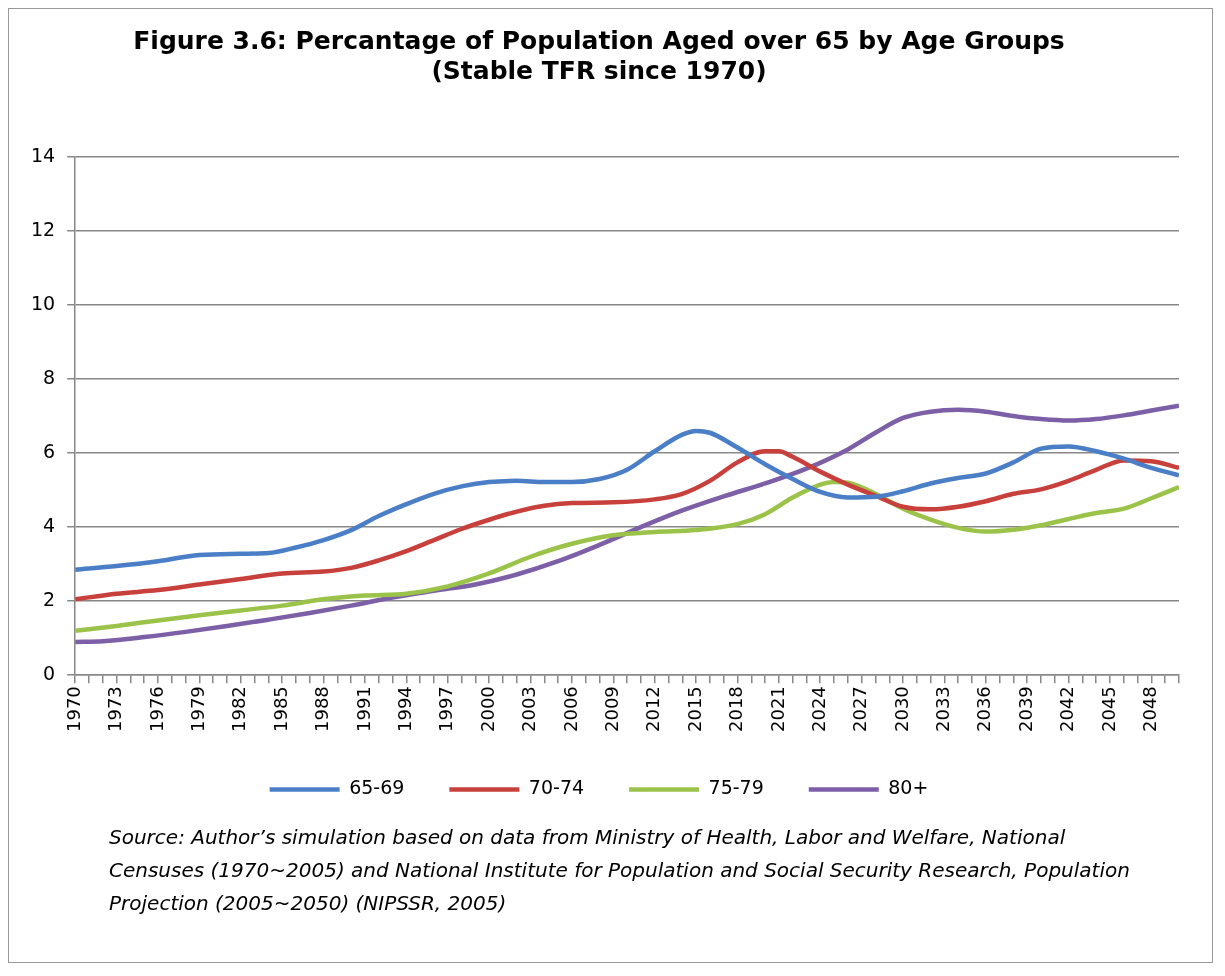  I want to click on x-tick-label: 2015, so click(694, 709).